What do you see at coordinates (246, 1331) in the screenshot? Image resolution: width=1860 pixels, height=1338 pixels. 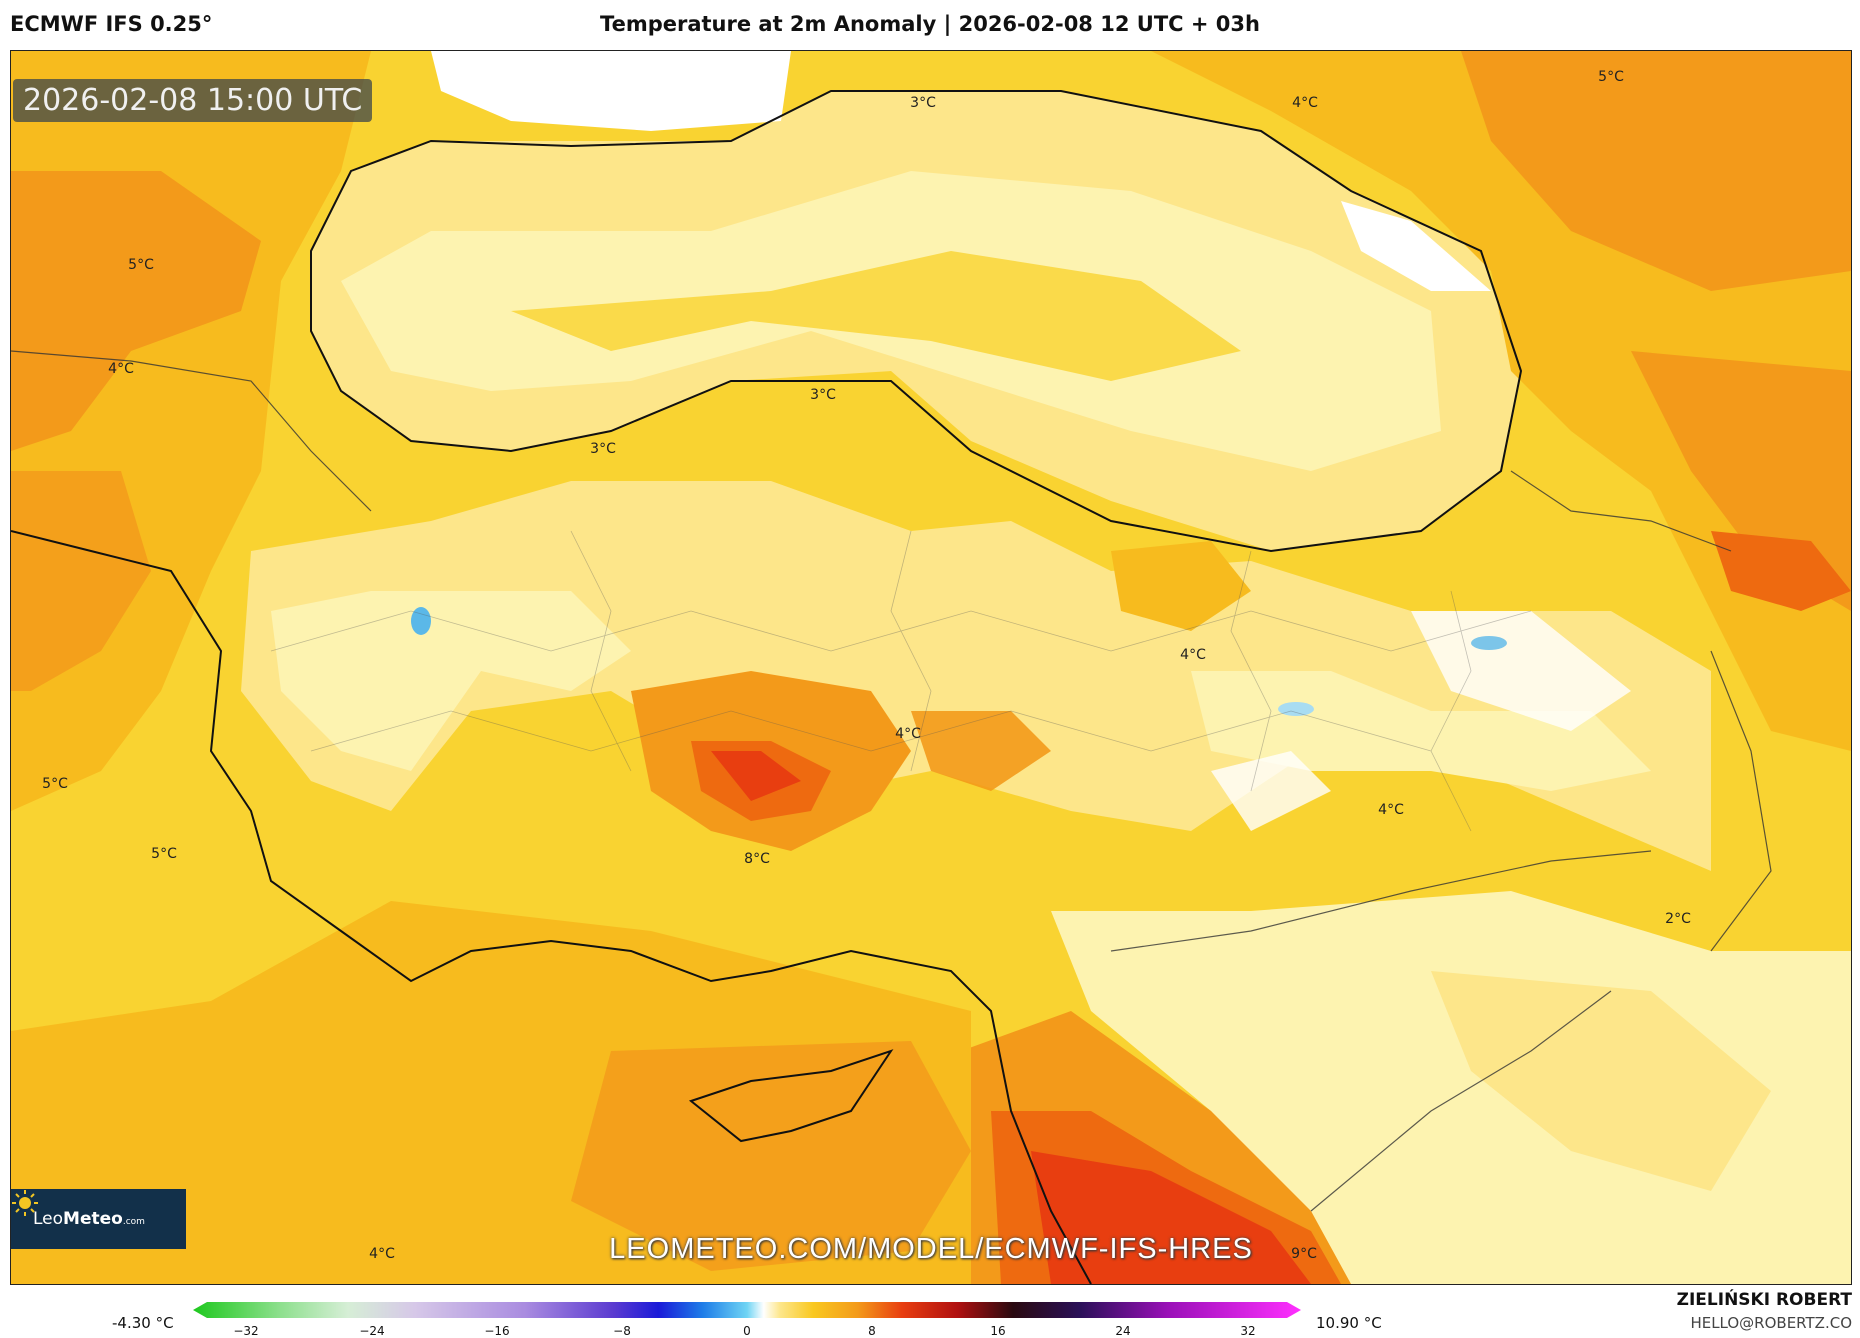 I see `colorbar-tick: −32` at bounding box center [246, 1331].